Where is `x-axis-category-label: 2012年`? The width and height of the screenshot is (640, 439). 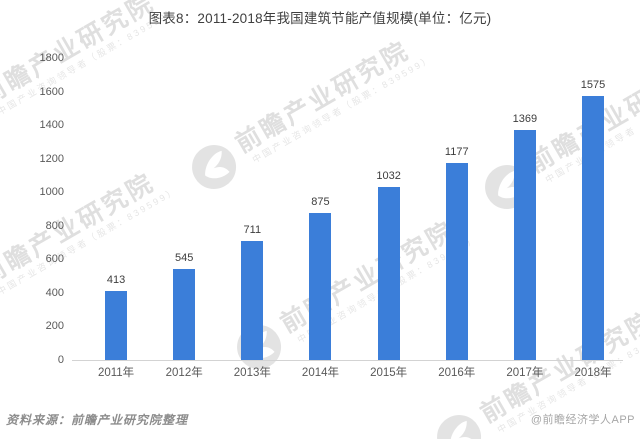 x-axis-category-label: 2012年 is located at coordinates (184, 373).